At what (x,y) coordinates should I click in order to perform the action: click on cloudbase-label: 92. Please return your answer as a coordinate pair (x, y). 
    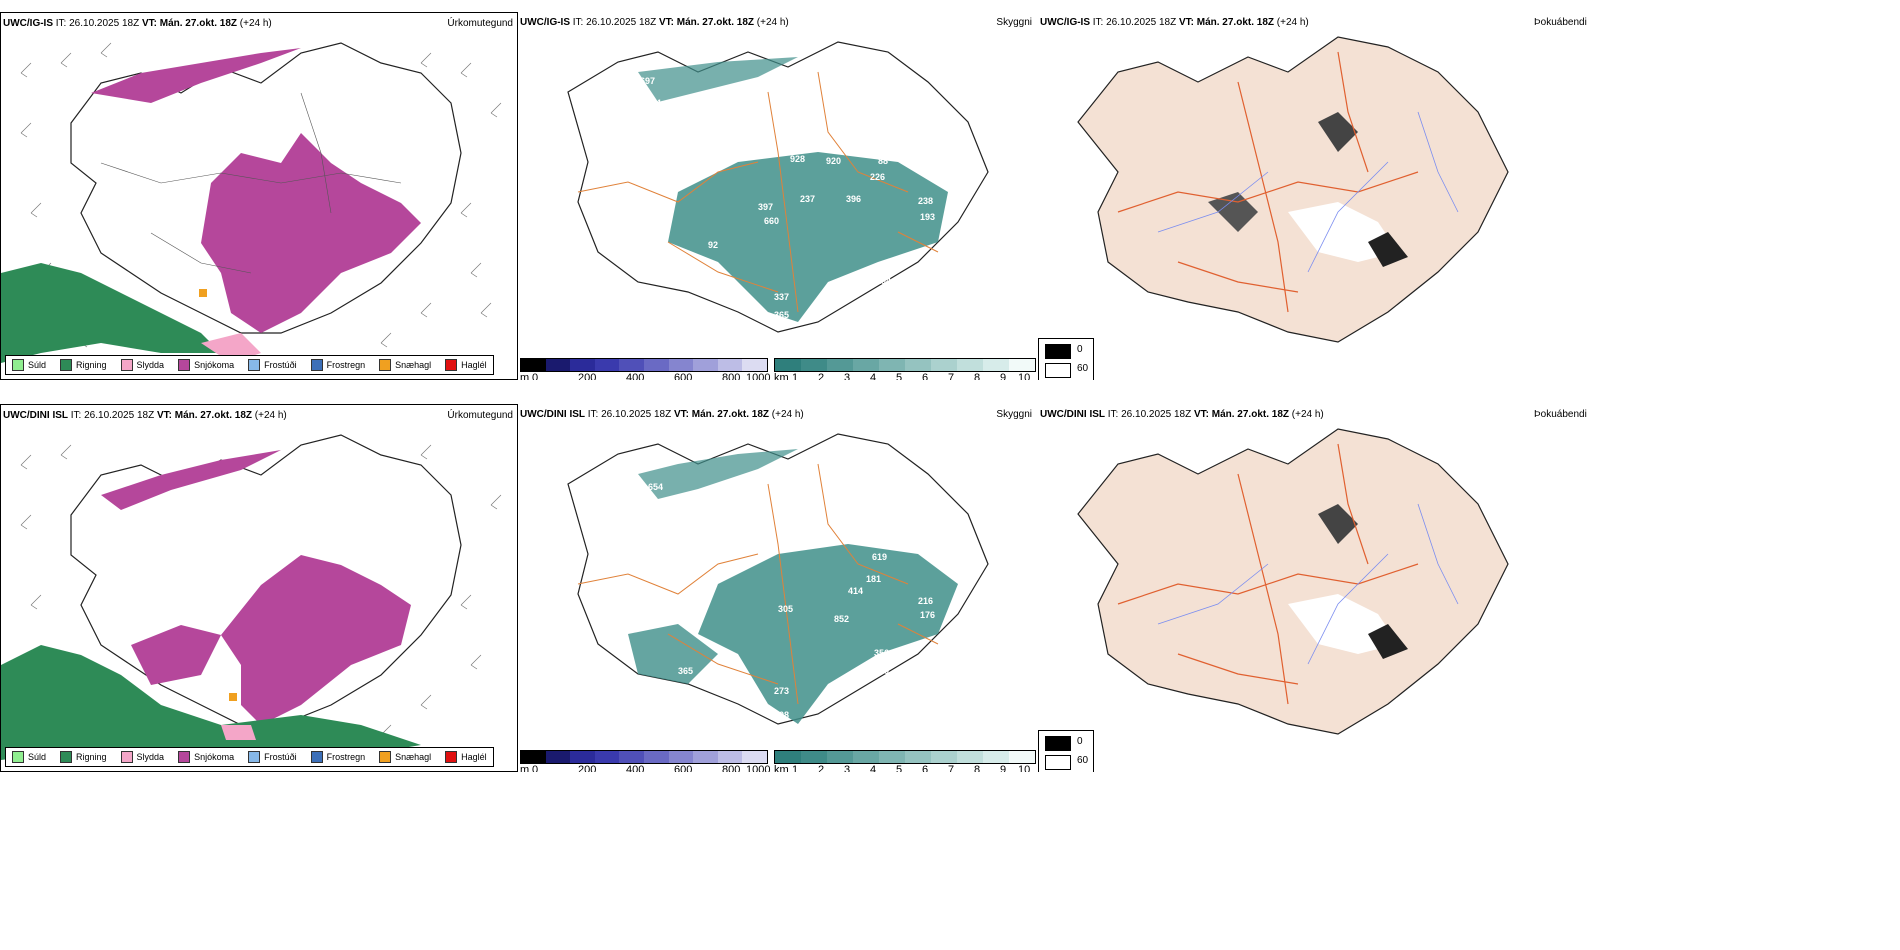
    Looking at the image, I should click on (713, 245).